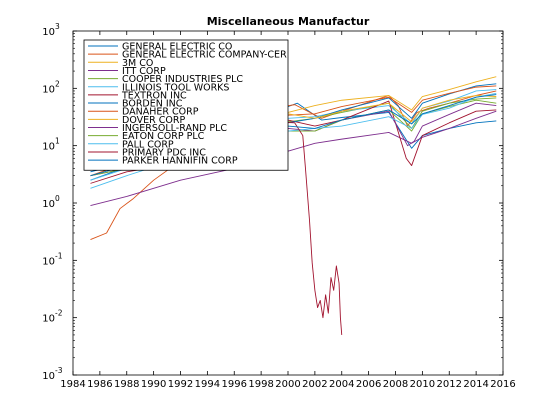 Image resolution: width=560 pixels, height=420 pixels. What do you see at coordinates (422, 384) in the screenshot?
I see `x-tick-label: 2010` at bounding box center [422, 384].